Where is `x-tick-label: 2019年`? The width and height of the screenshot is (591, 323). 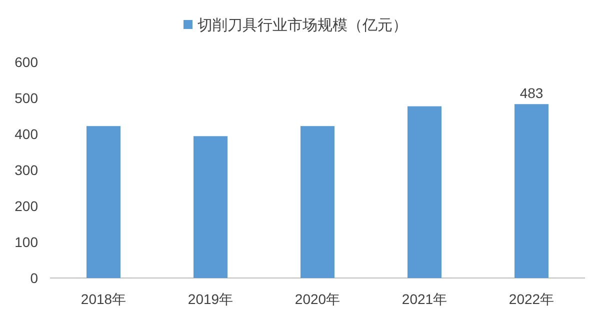
x-tick-label: 2019年 is located at coordinates (211, 299).